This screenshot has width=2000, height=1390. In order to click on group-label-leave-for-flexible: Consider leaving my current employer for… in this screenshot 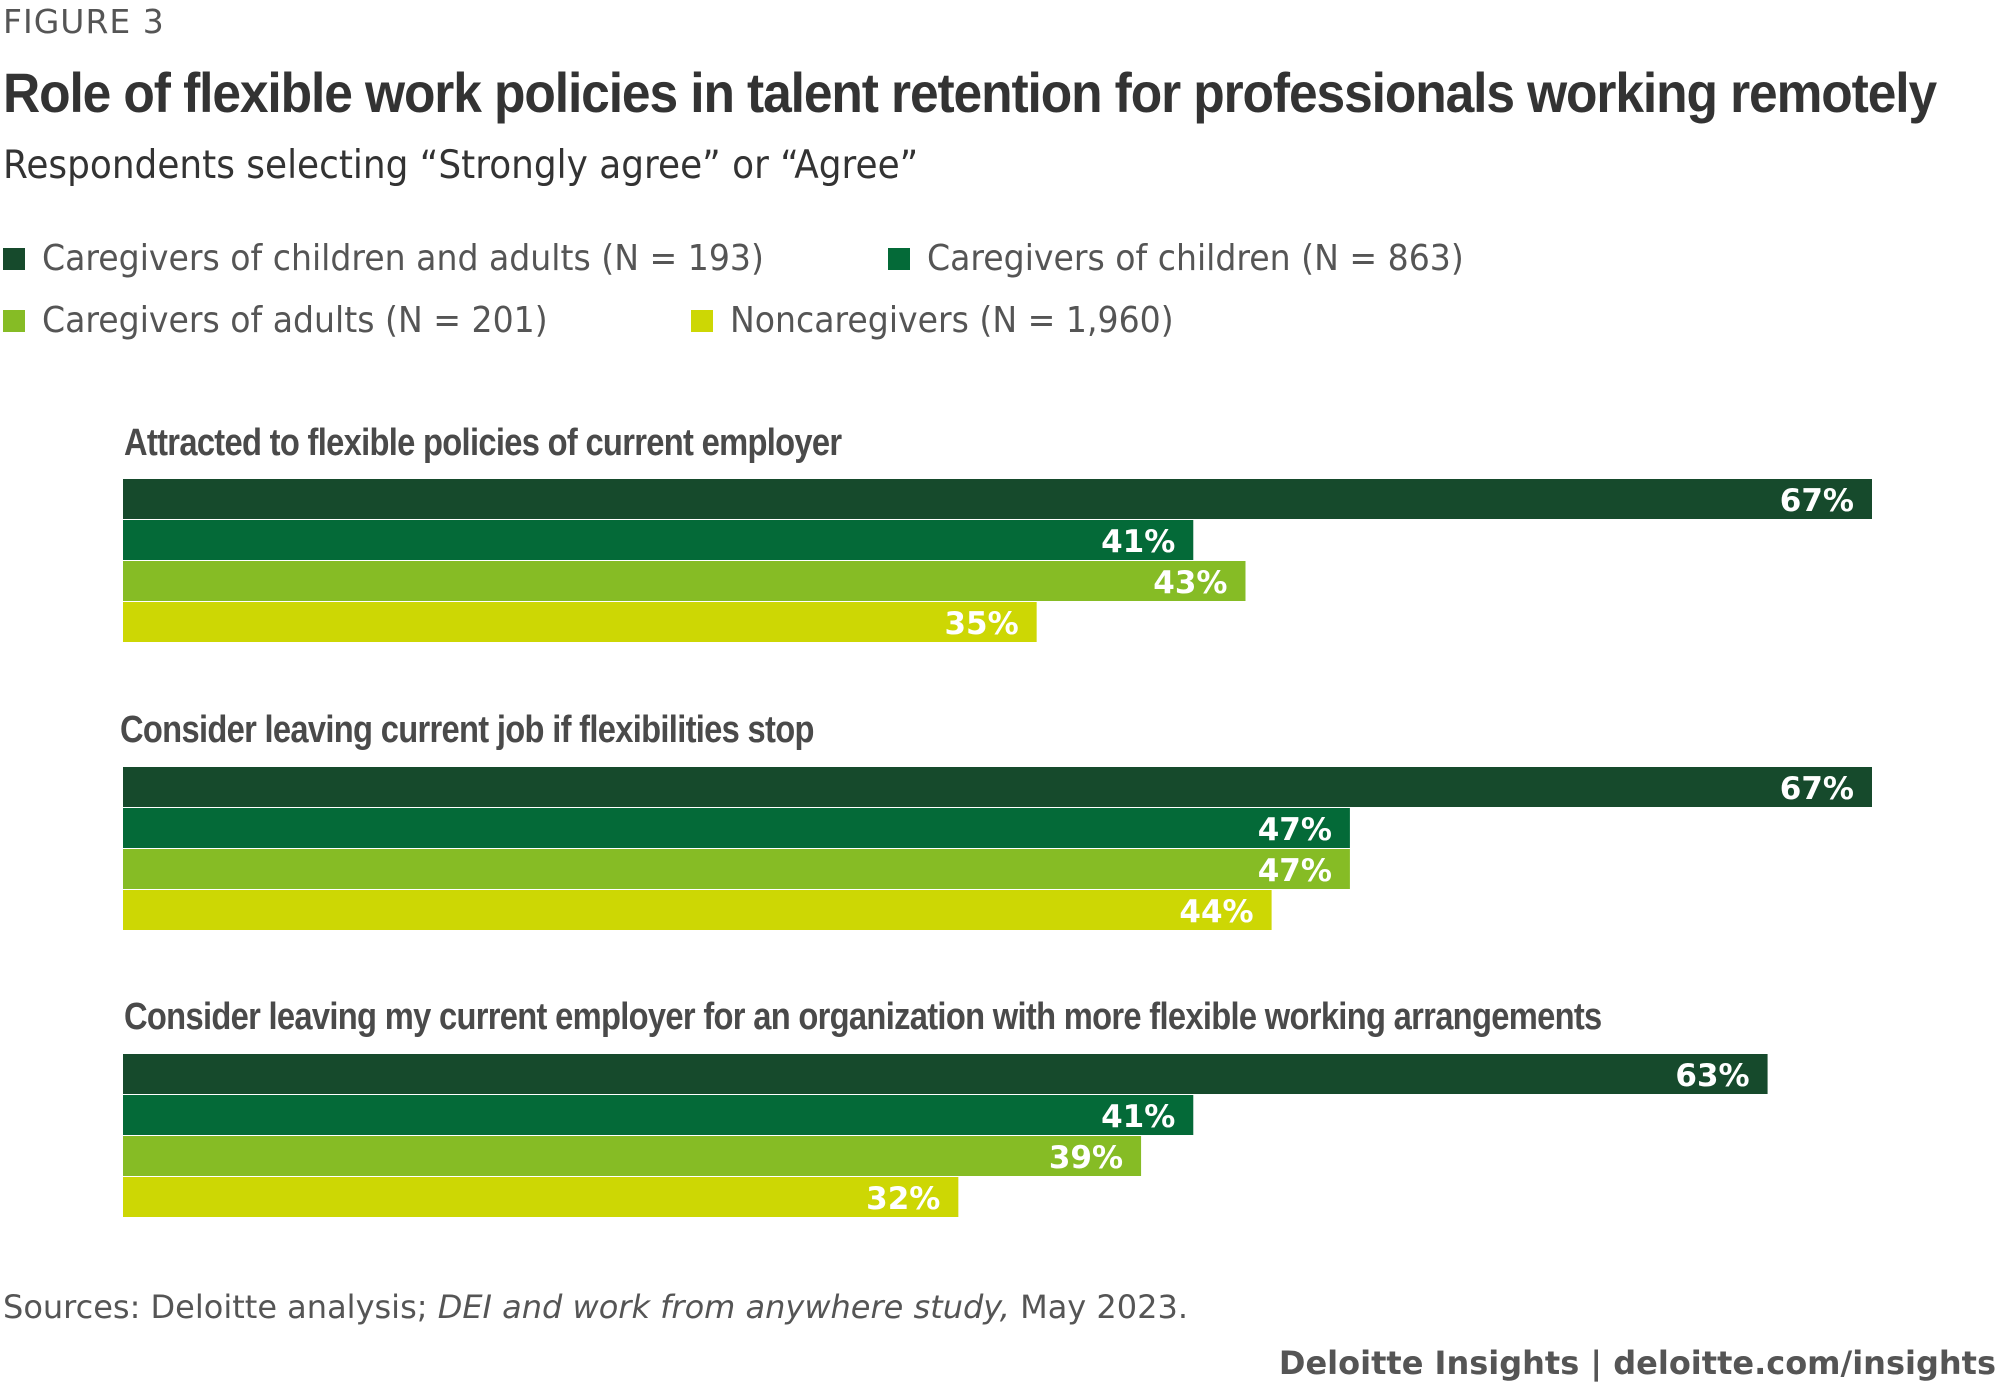, I will do `click(863, 1017)`.